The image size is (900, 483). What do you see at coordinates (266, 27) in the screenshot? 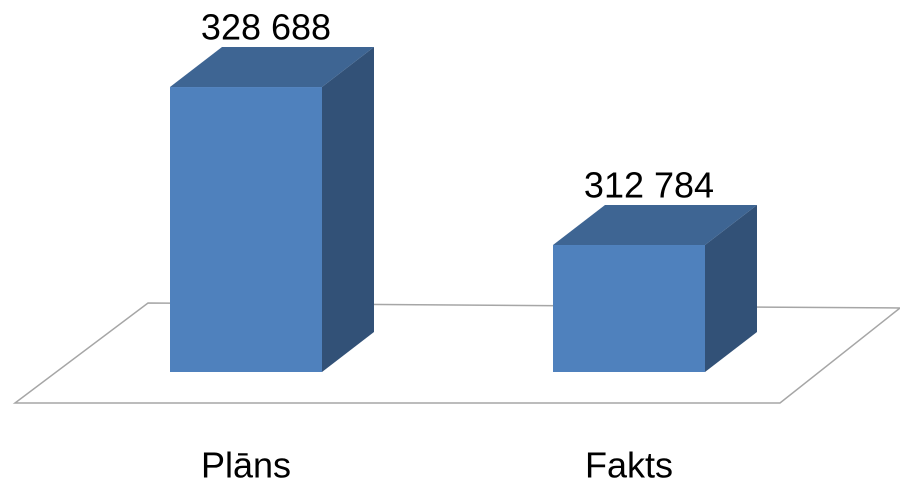
I see `value-label: 328 688` at bounding box center [266, 27].